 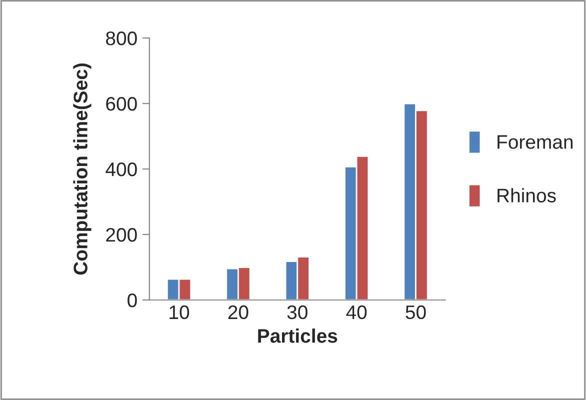 I want to click on x-tick-label: 10, so click(x=180, y=312).